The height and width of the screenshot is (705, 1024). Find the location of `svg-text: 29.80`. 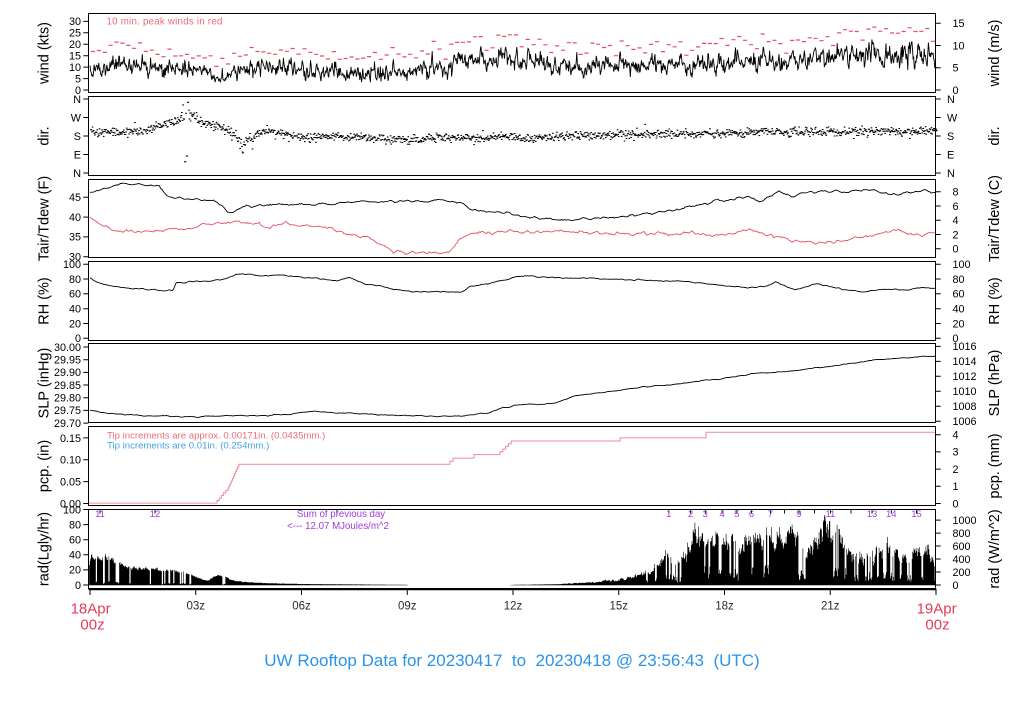

svg-text: 29.80 is located at coordinates (67, 399).